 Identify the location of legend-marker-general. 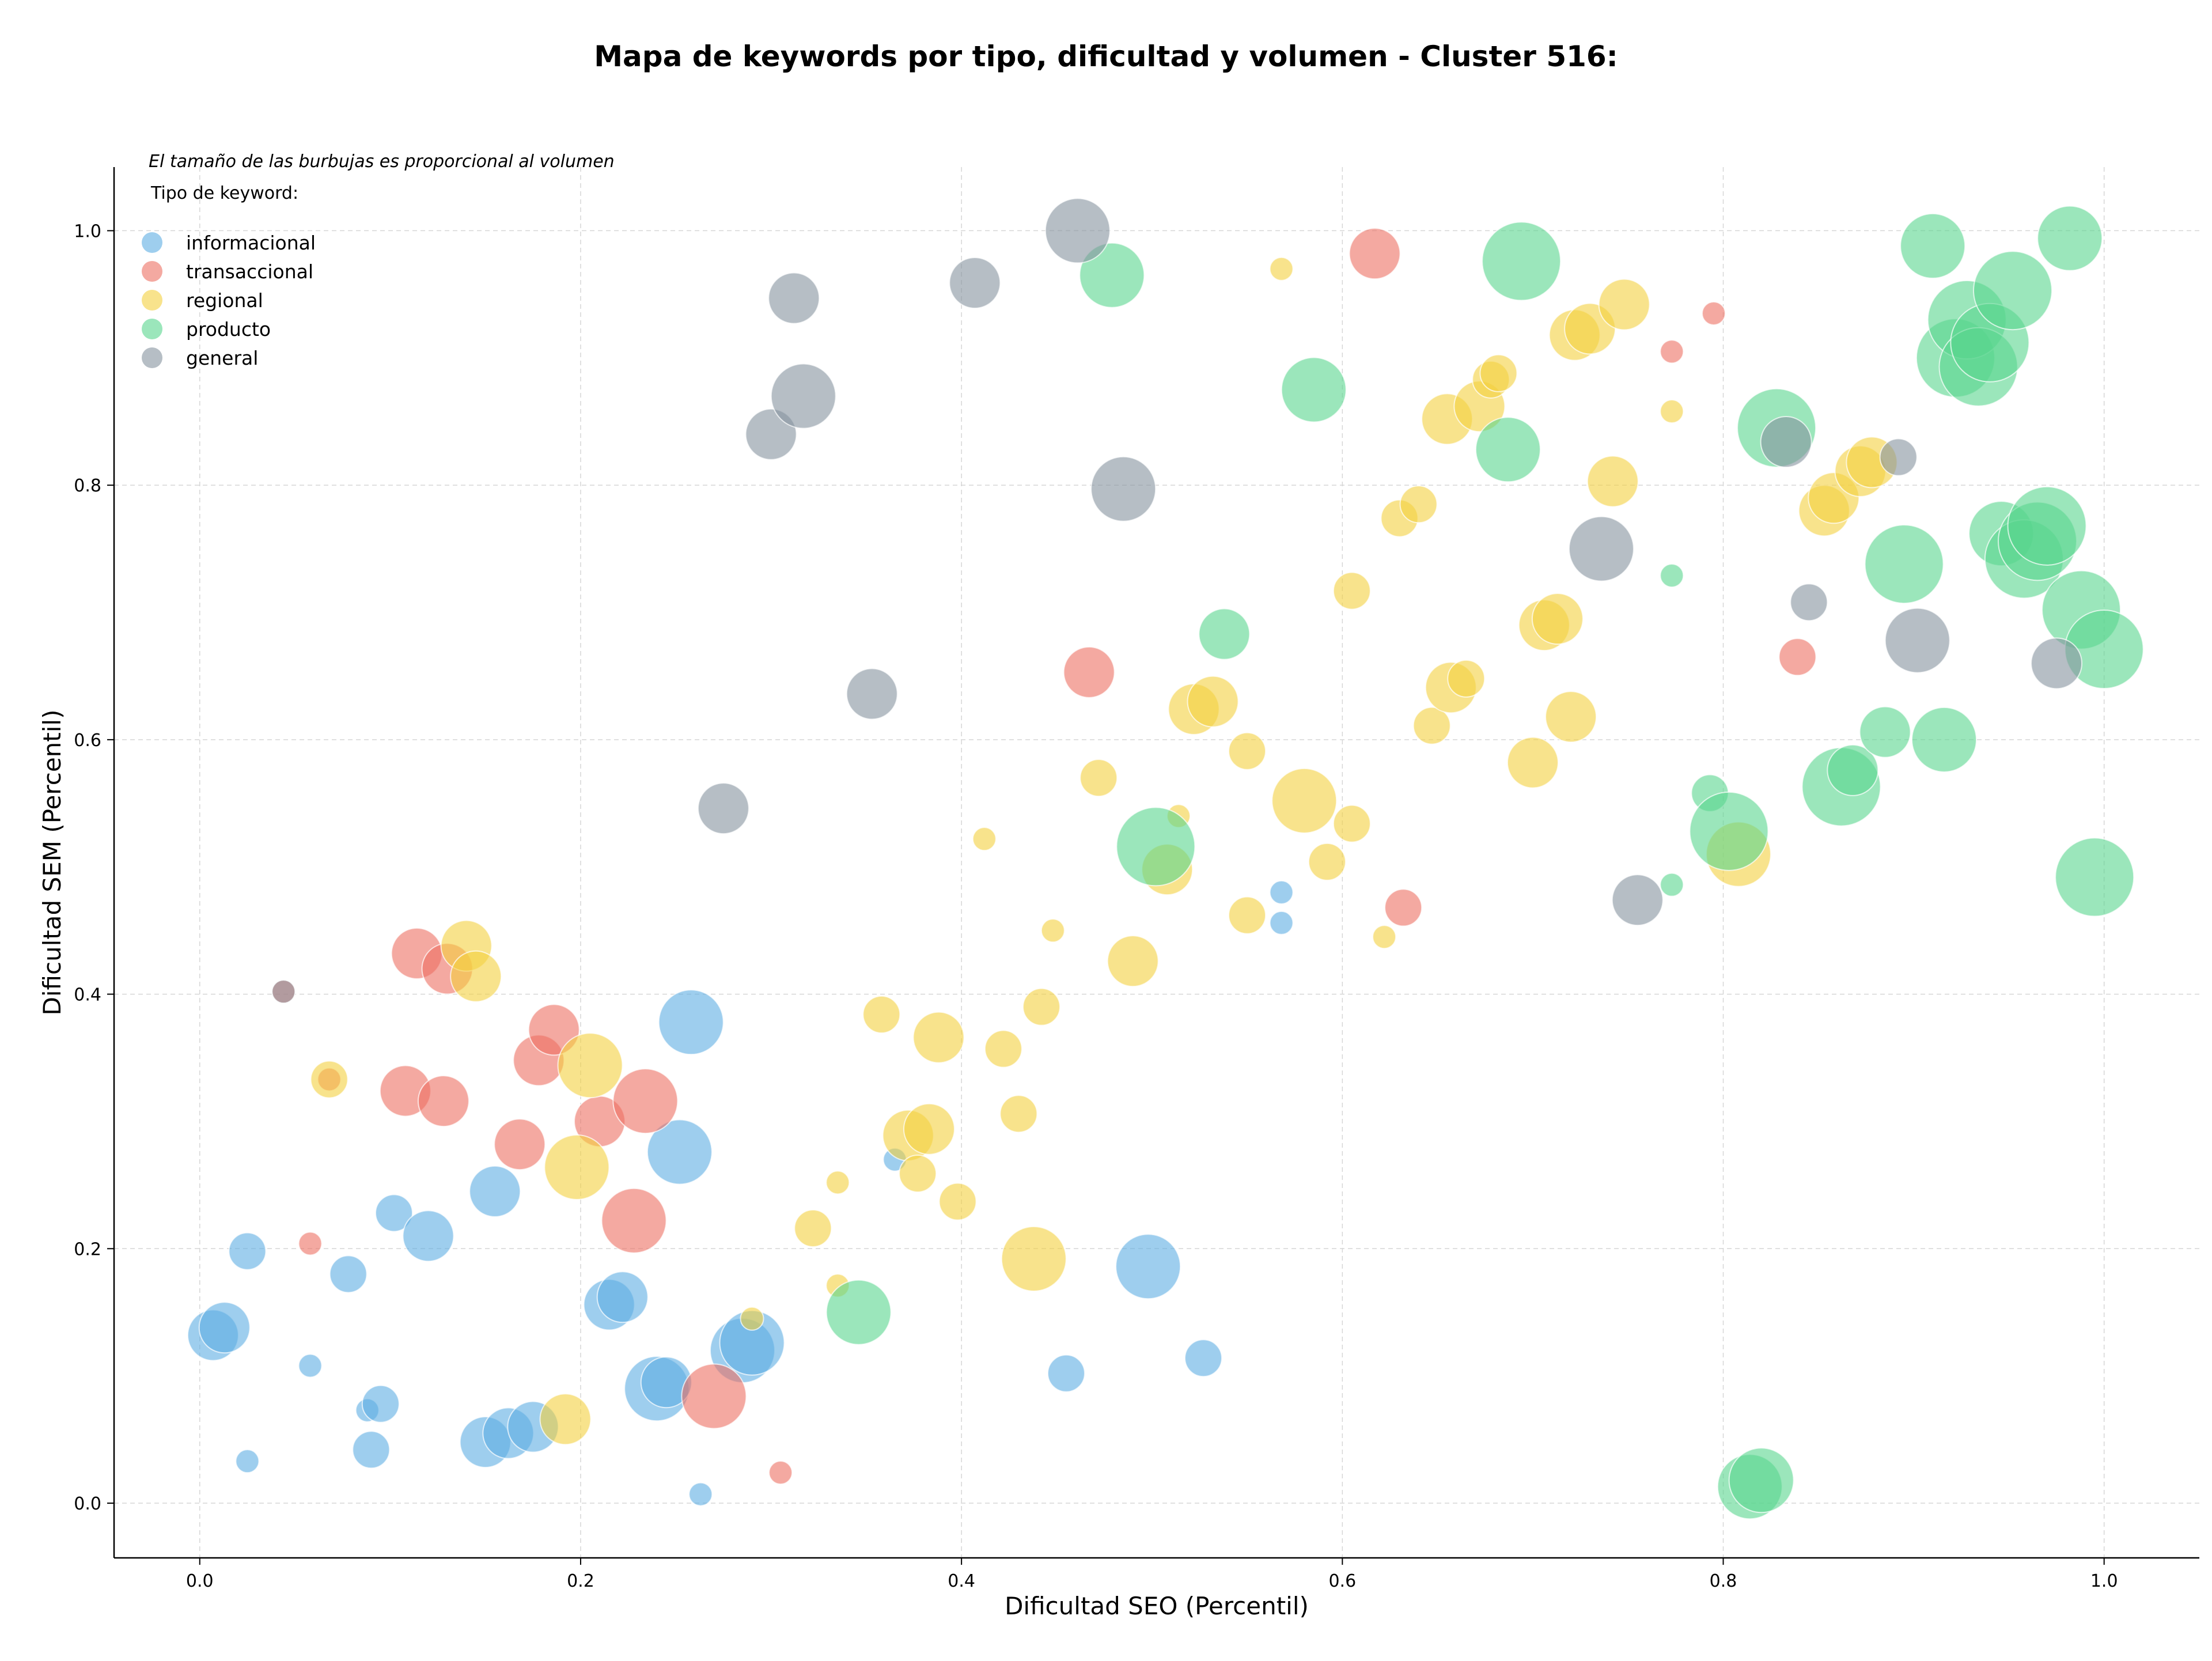
(152, 357).